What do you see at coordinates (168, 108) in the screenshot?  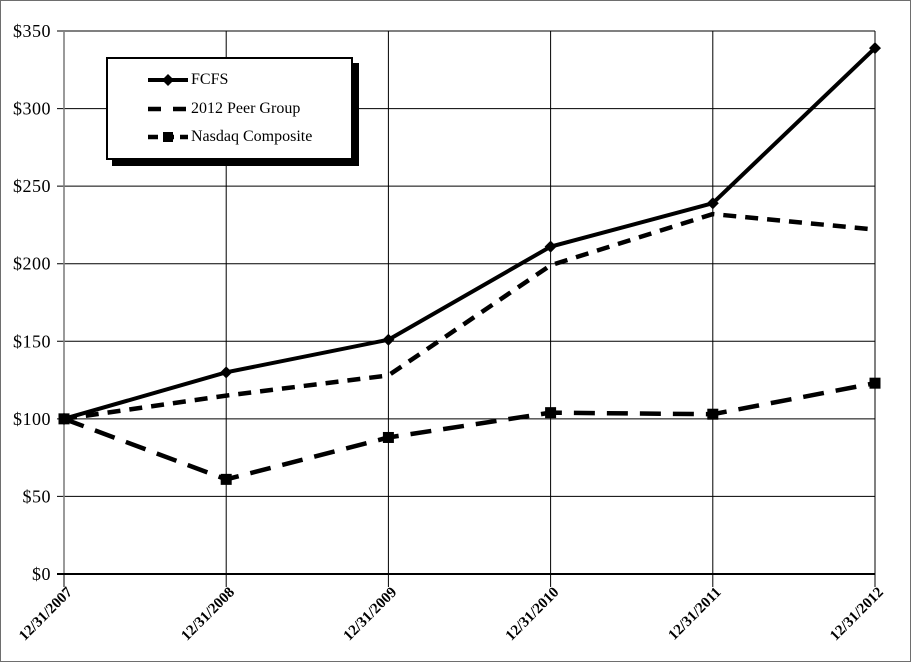 I see `peer-group-line-sample-icon` at bounding box center [168, 108].